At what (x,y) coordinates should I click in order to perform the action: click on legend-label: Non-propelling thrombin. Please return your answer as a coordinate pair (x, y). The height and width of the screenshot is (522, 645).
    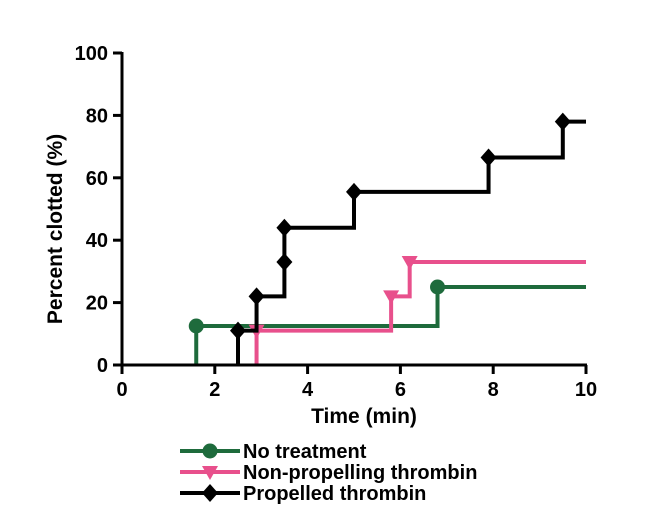
    Looking at the image, I should click on (360, 473).